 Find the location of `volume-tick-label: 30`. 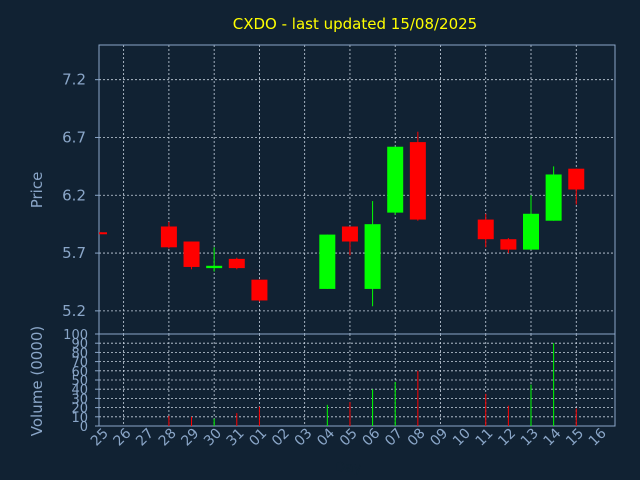

volume-tick-label: 30 is located at coordinates (79, 399).